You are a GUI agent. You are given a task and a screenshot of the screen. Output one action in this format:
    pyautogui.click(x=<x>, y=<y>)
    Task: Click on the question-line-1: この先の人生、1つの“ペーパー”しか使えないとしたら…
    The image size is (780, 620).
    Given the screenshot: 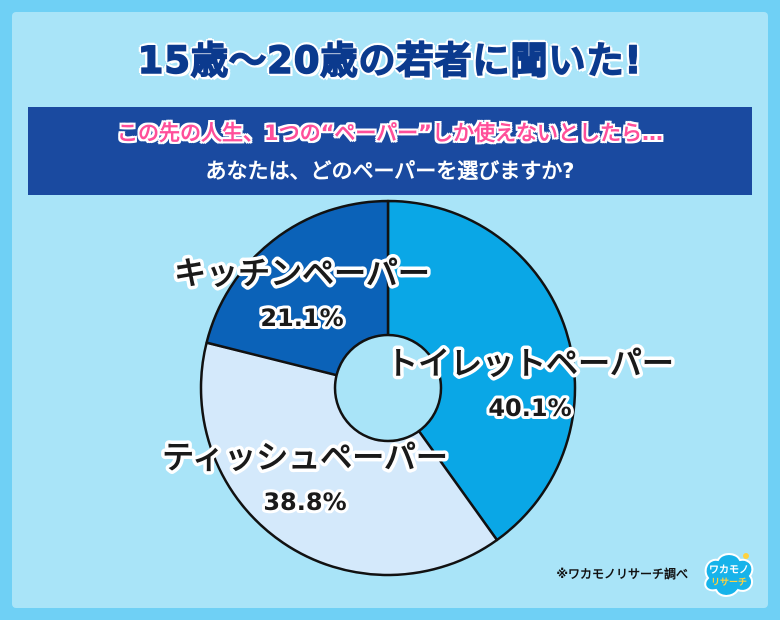 What is the action you would take?
    pyautogui.click(x=389, y=133)
    